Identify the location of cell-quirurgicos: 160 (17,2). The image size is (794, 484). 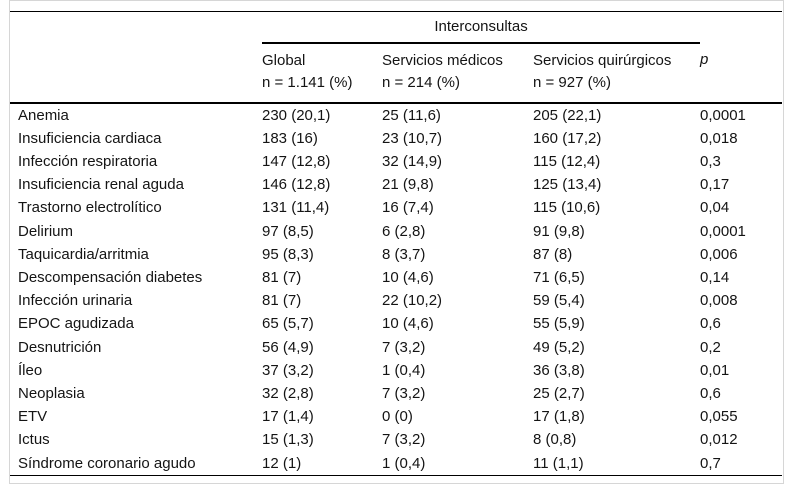
(567, 138).